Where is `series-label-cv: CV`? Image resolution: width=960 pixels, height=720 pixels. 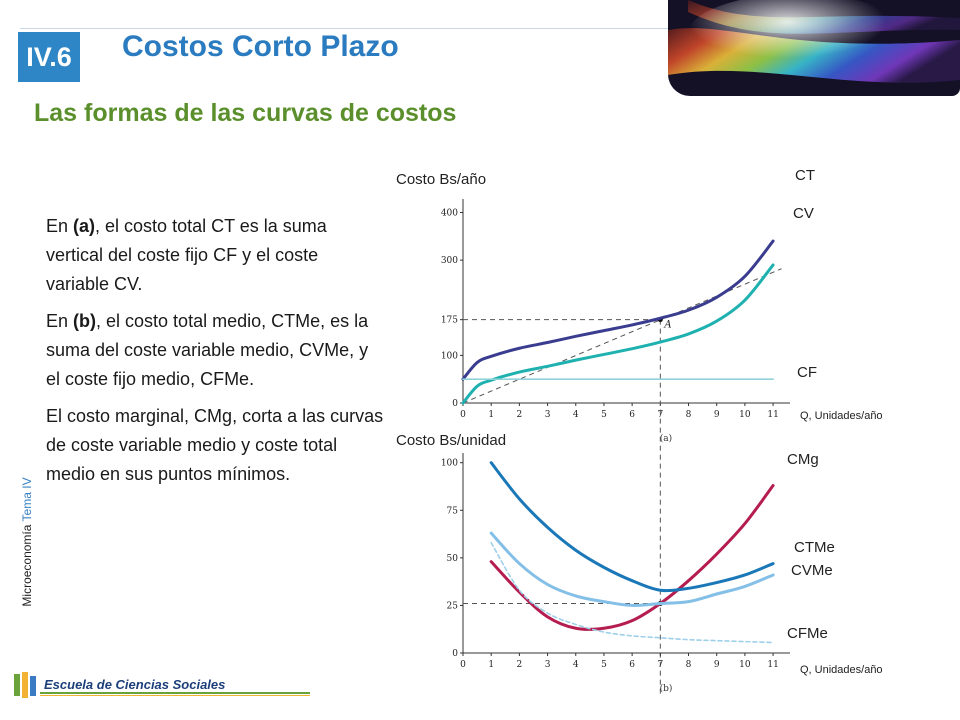
series-label-cv: CV is located at coordinates (803, 213).